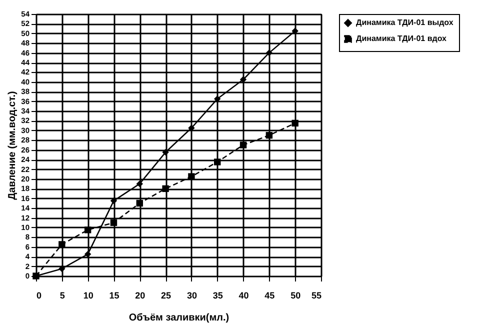  What do you see at coordinates (243, 295) in the screenshot?
I see `x-tick-label: 40` at bounding box center [243, 295].